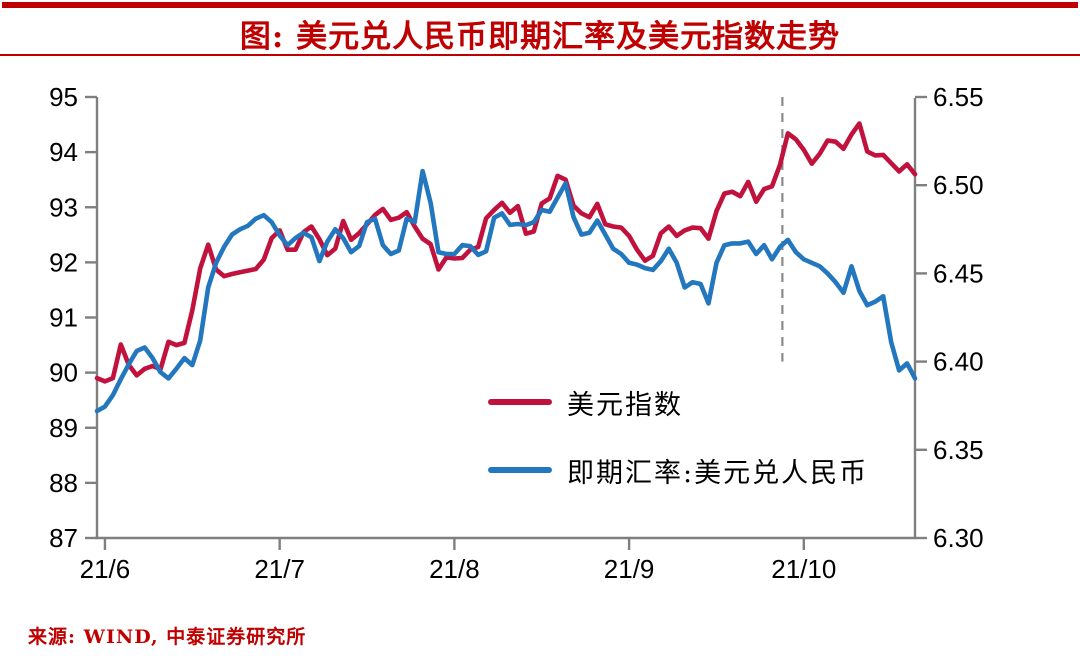  Describe the element at coordinates (279, 569) in the screenshot. I see `x-axis-tick-label: 21/7` at that location.